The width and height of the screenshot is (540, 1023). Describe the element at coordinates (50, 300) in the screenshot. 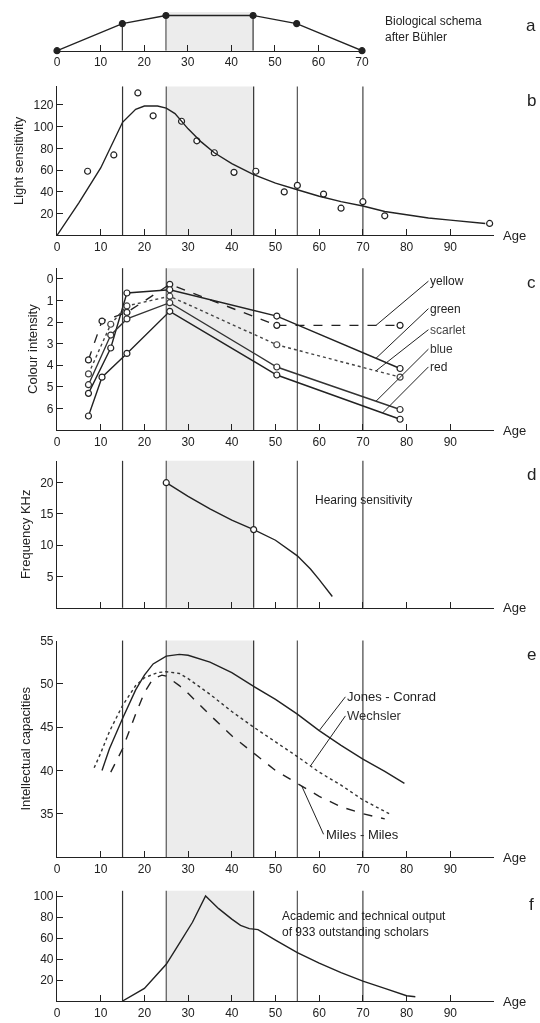

I see `y-tick-label: 1` at that location.